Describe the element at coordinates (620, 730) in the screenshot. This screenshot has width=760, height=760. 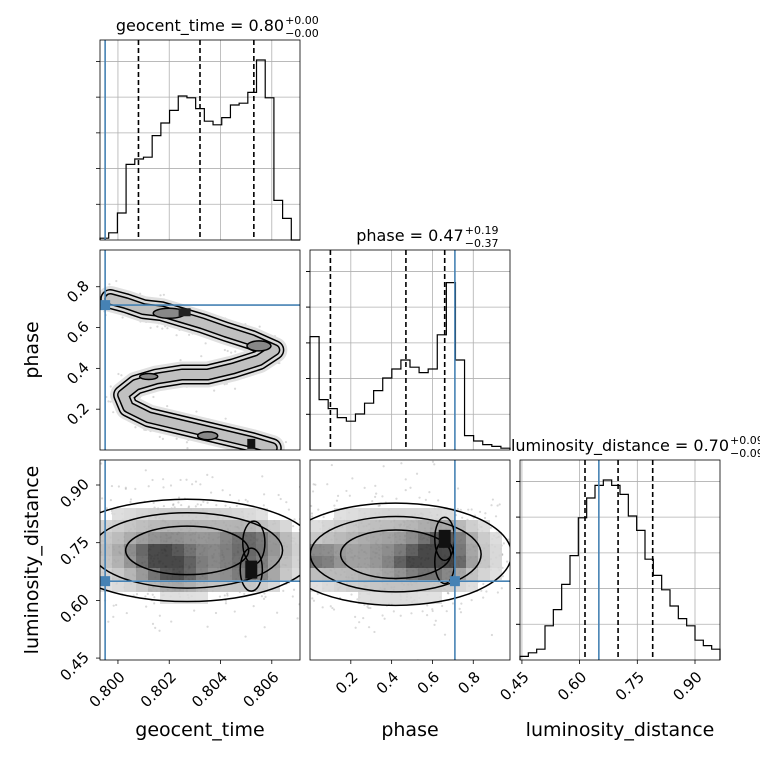
I see `x-axis-label-luminosity-distance: luminosity_distance` at that location.